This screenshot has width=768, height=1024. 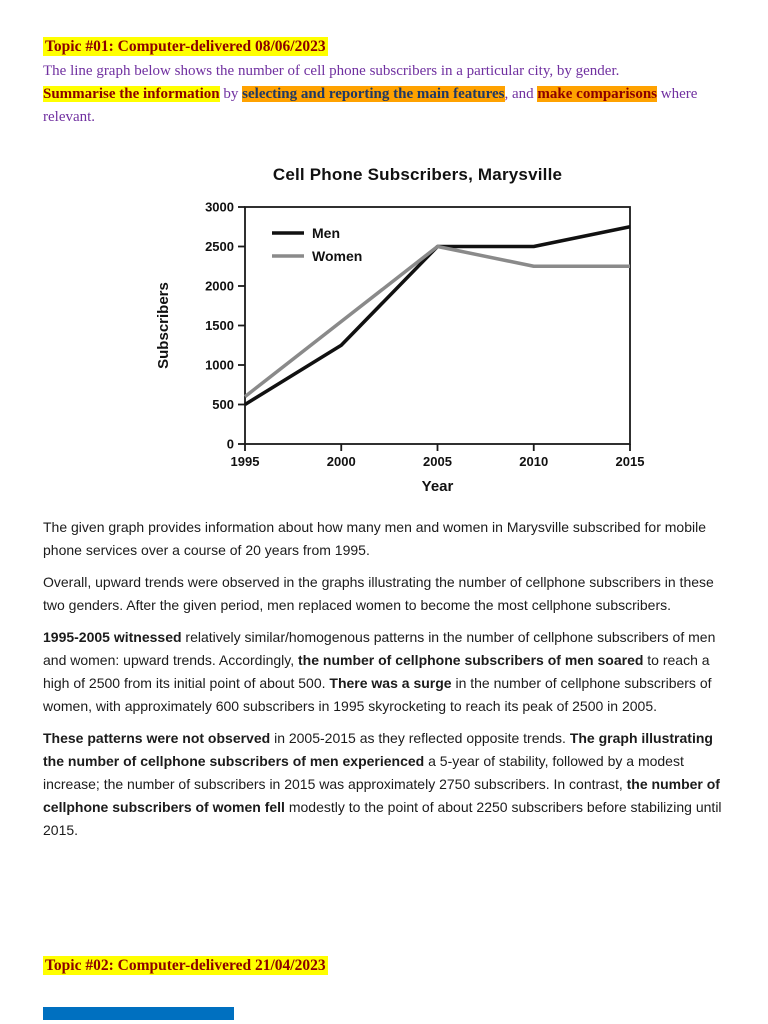 What do you see at coordinates (159, 738) in the screenshot?
I see `text-segment: These patterns were not observed` at bounding box center [159, 738].